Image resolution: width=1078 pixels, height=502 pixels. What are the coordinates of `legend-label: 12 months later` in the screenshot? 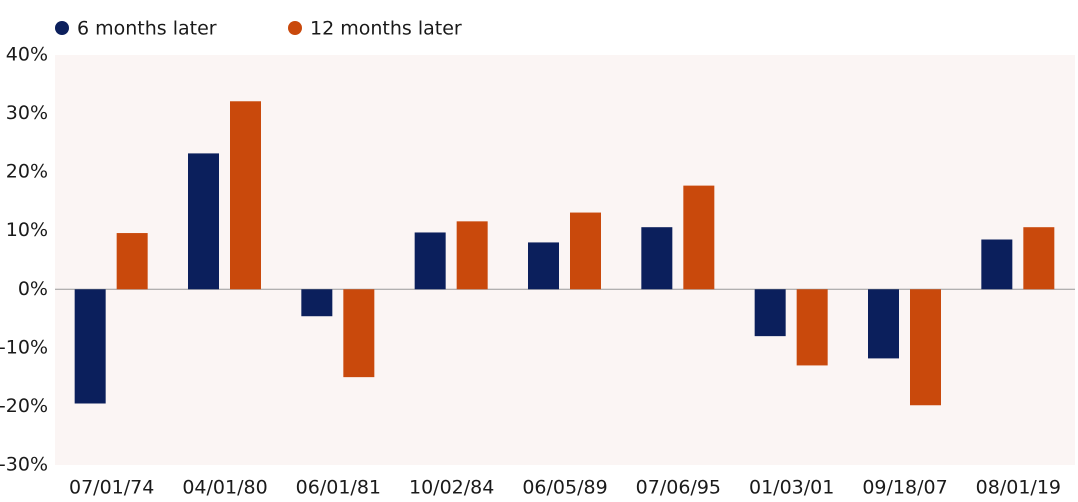 It's located at (386, 29).